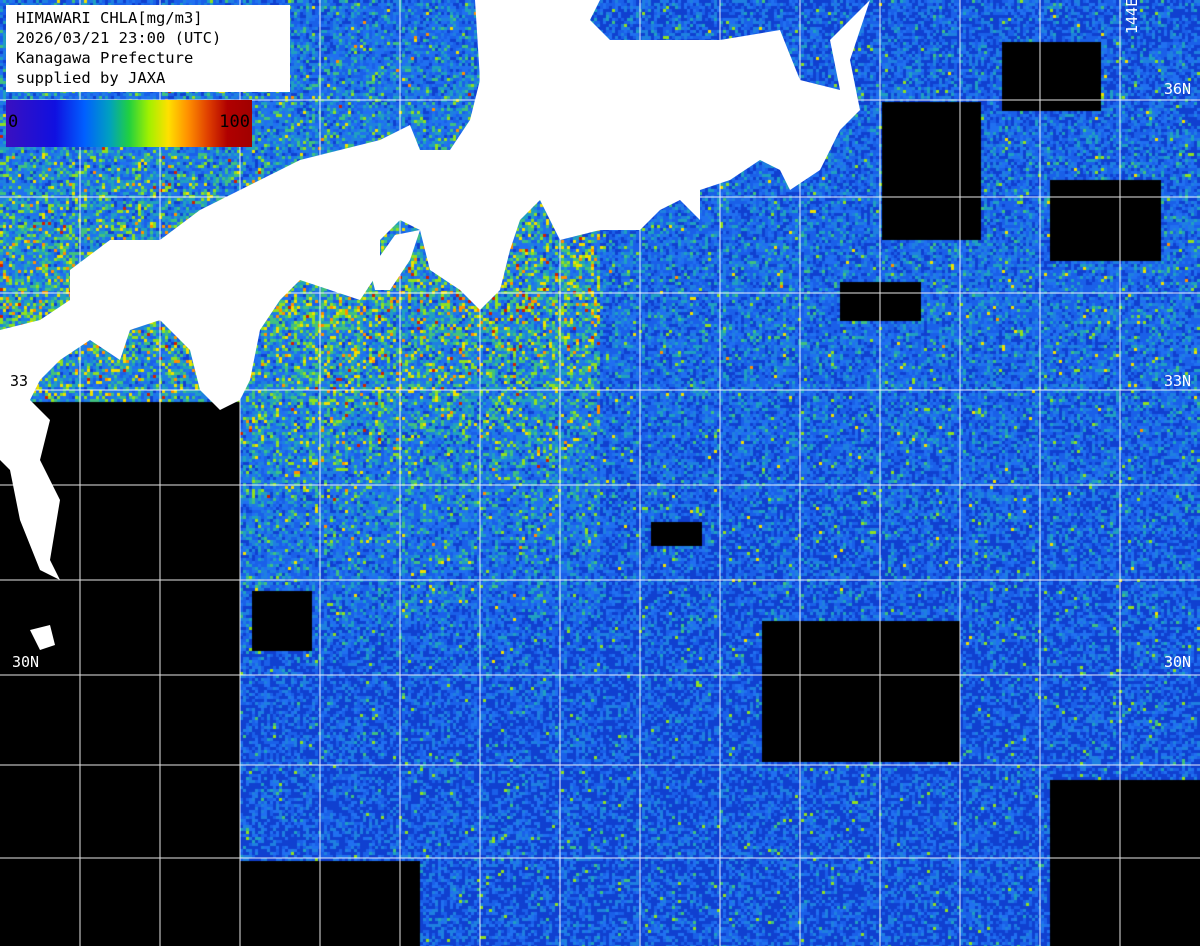  I want to click on lat-label-33-left: 33, so click(19, 381).